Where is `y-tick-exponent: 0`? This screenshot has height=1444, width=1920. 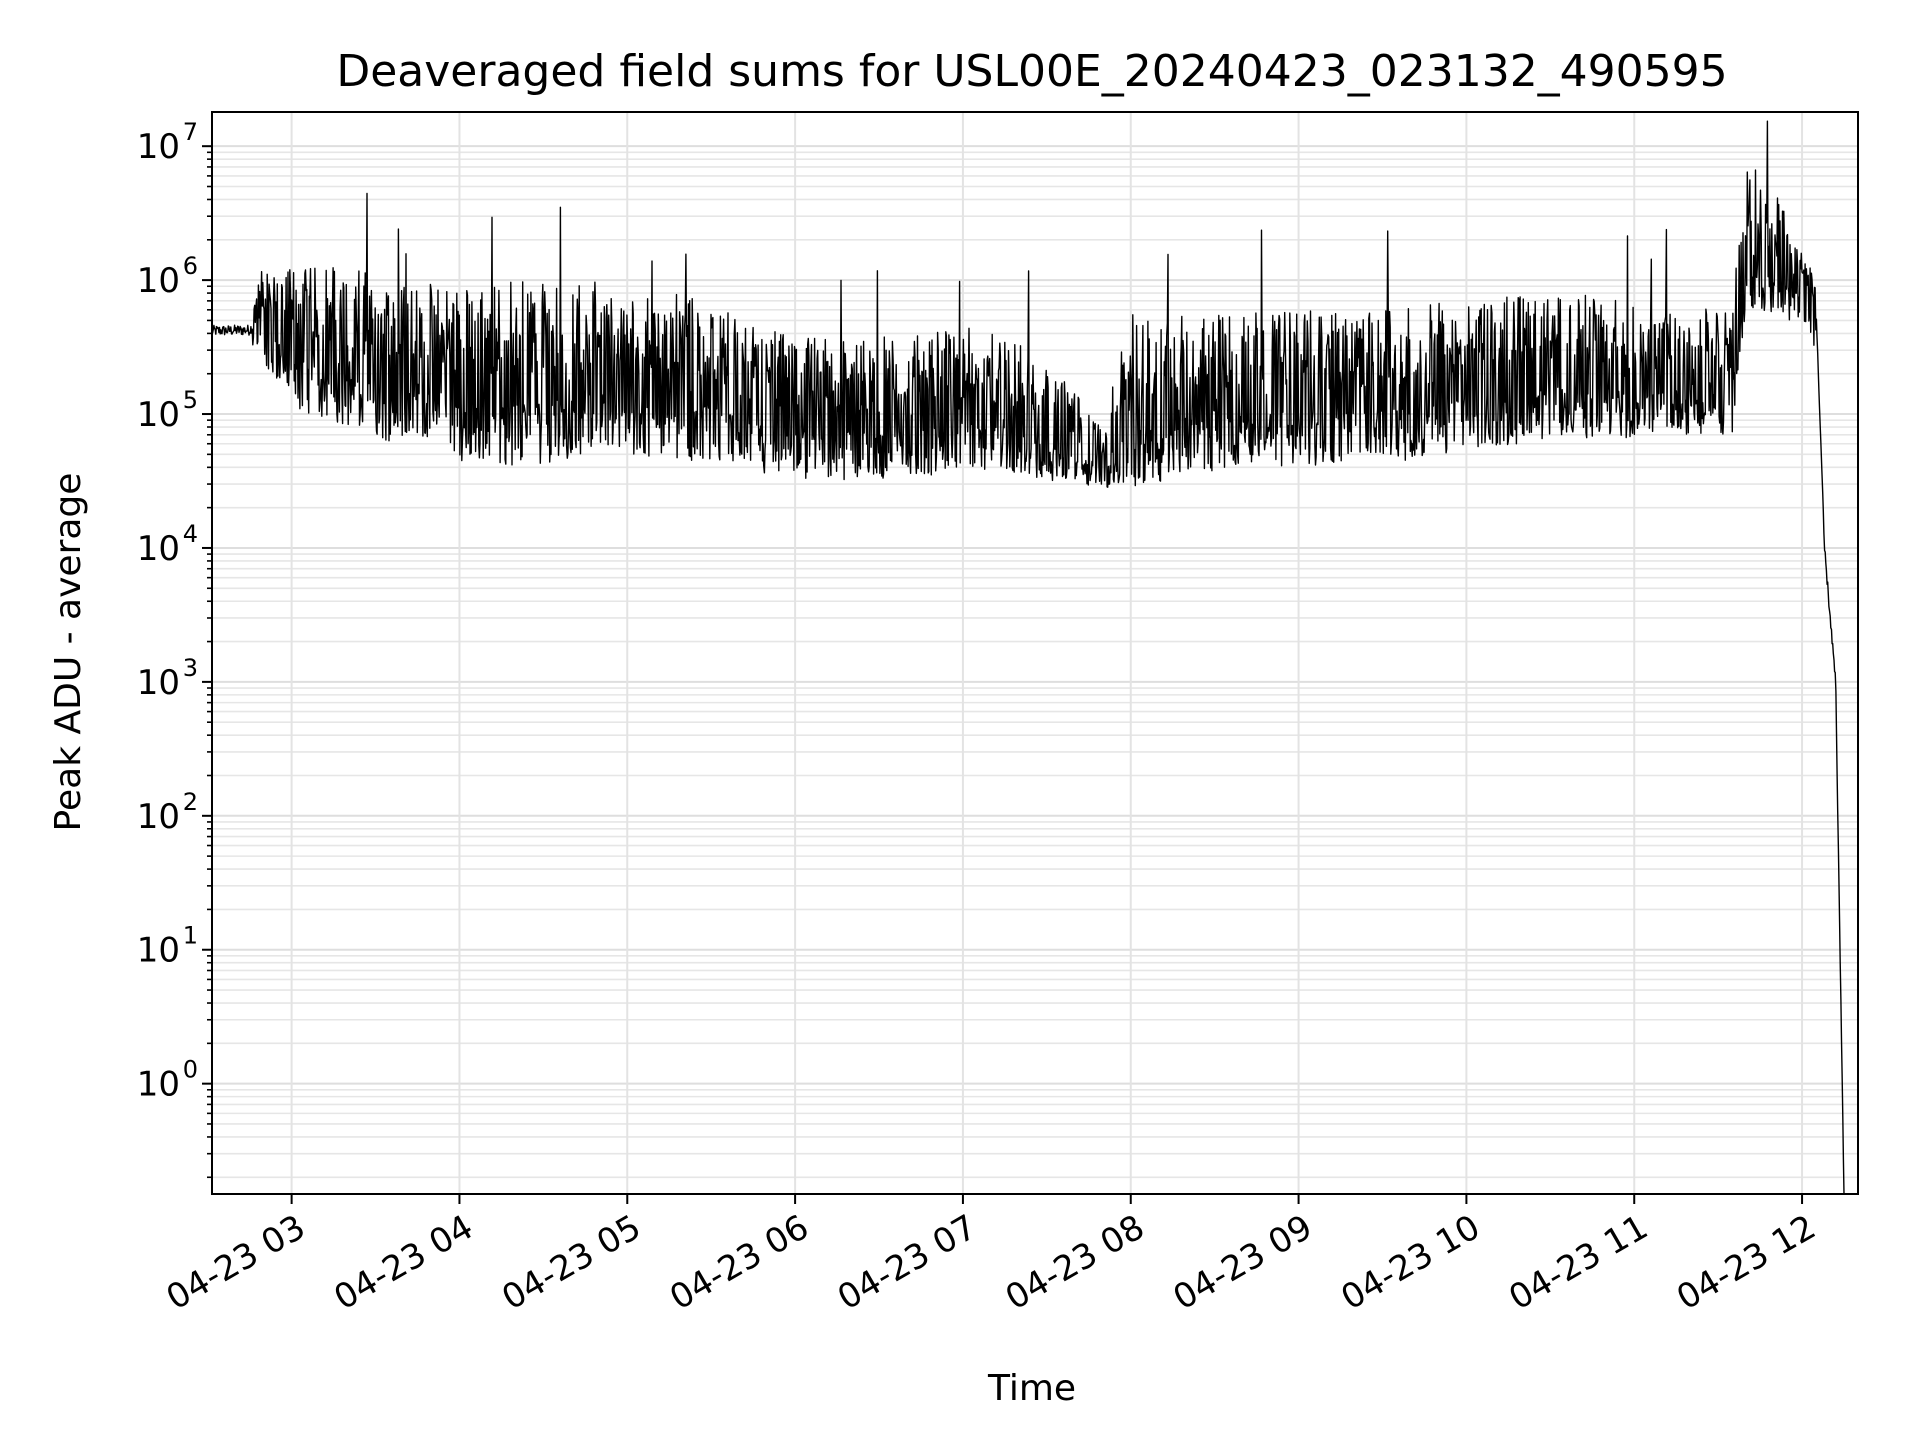
y-tick-exponent: 0 is located at coordinates (190, 1070).